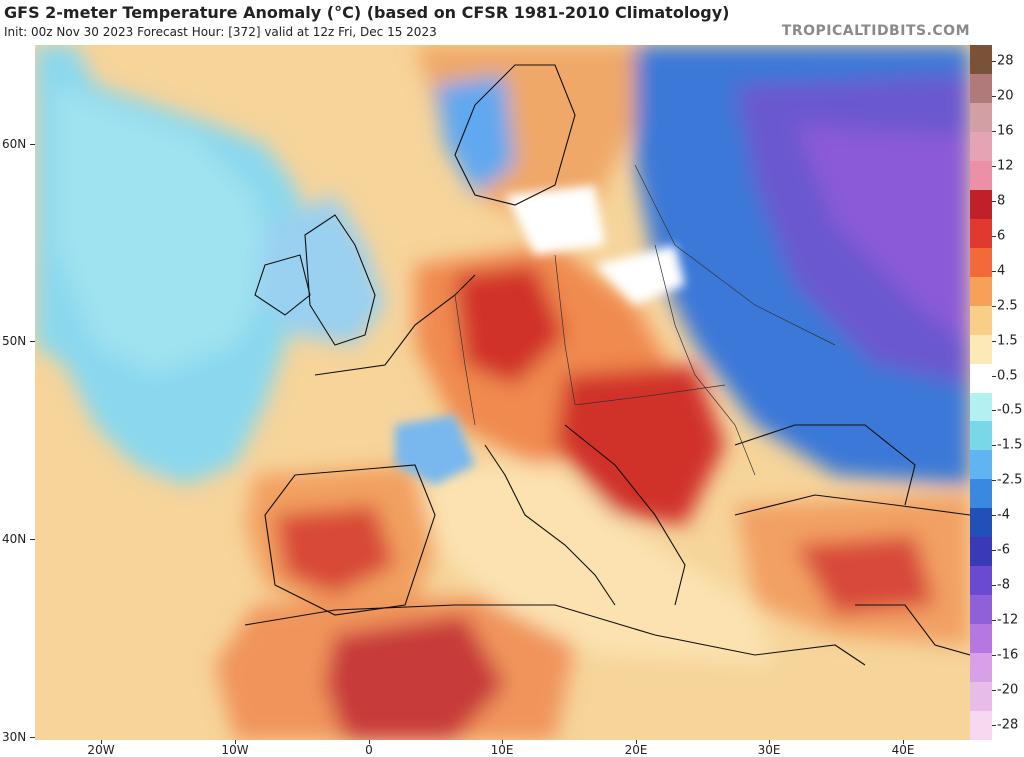 Image resolution: width=1024 pixels, height=757 pixels. I want to click on sweden-neutral-spot, so click(555, 220).